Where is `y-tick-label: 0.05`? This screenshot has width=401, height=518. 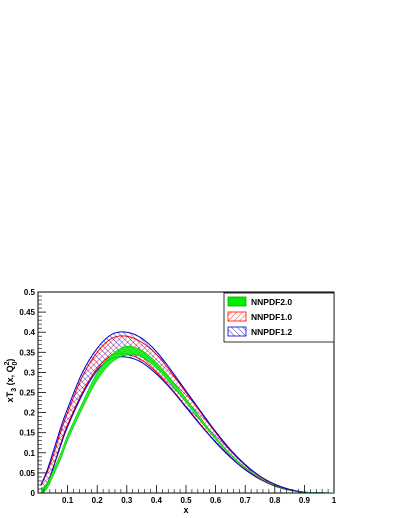
y-tick-label: 0.05 is located at coordinates (27, 473).